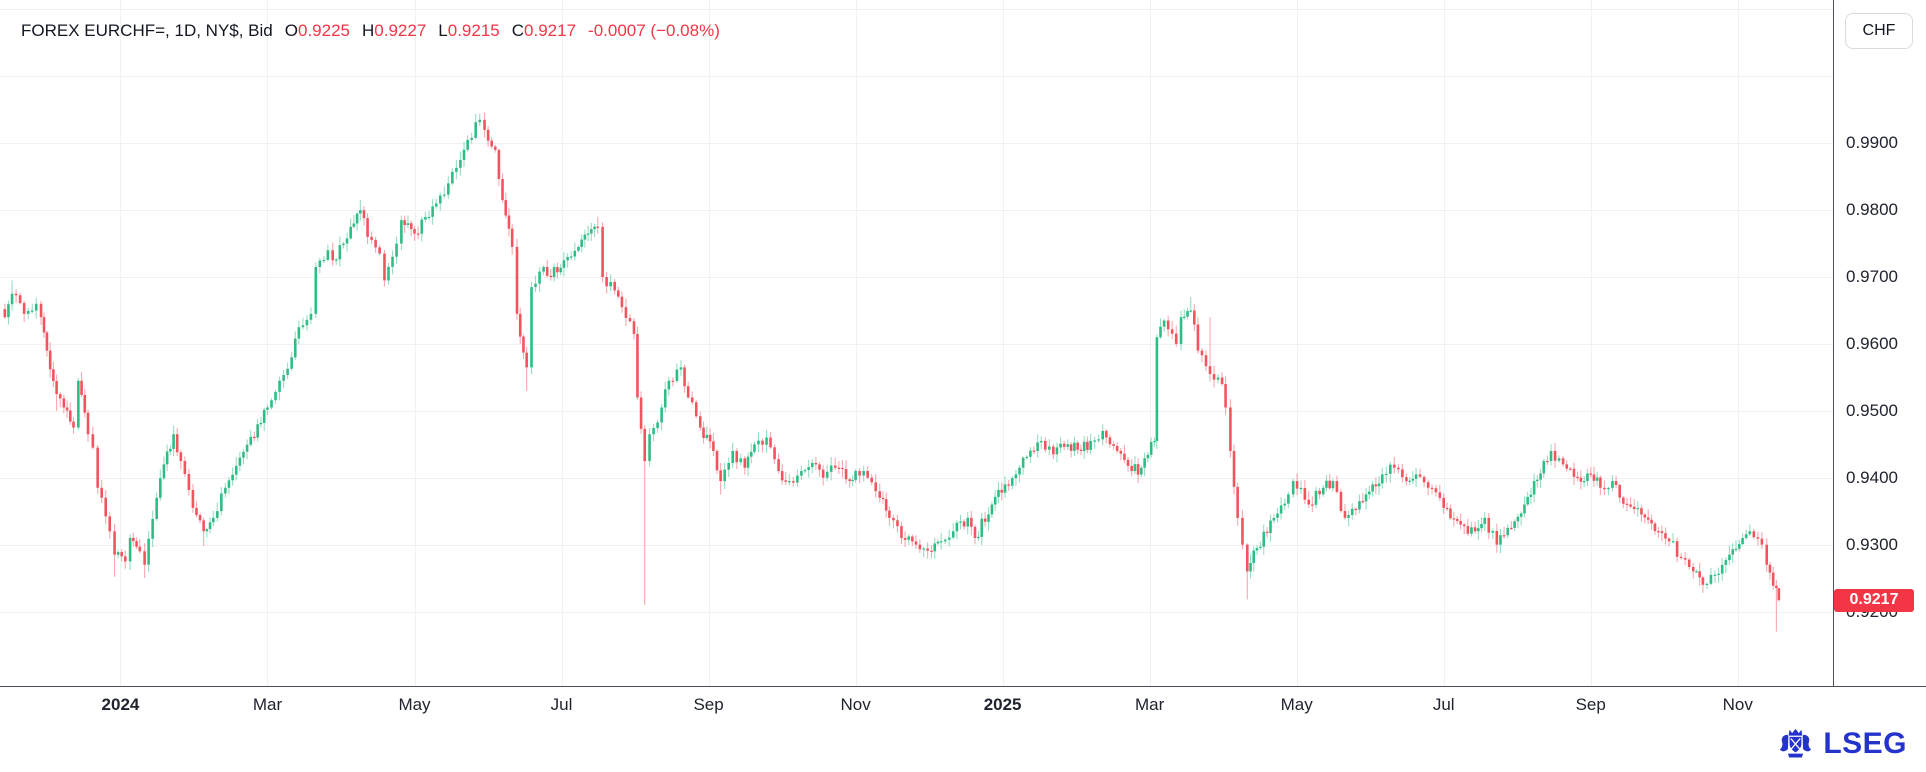  I want to click on open-value: O 0.9225, so click(317, 30).